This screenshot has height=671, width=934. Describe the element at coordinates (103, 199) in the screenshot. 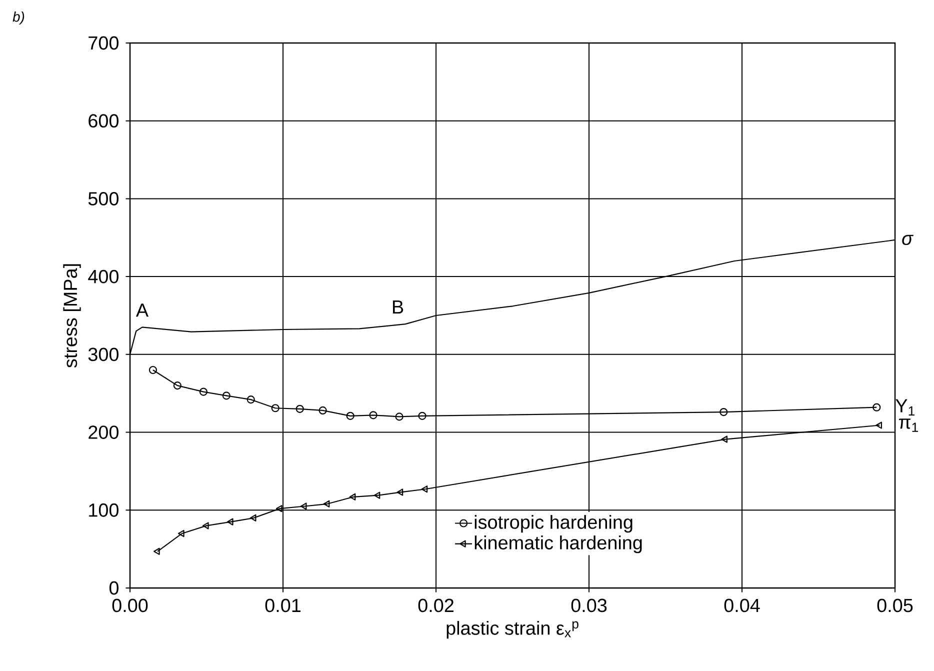

I see `y-tick-label: 500` at that location.